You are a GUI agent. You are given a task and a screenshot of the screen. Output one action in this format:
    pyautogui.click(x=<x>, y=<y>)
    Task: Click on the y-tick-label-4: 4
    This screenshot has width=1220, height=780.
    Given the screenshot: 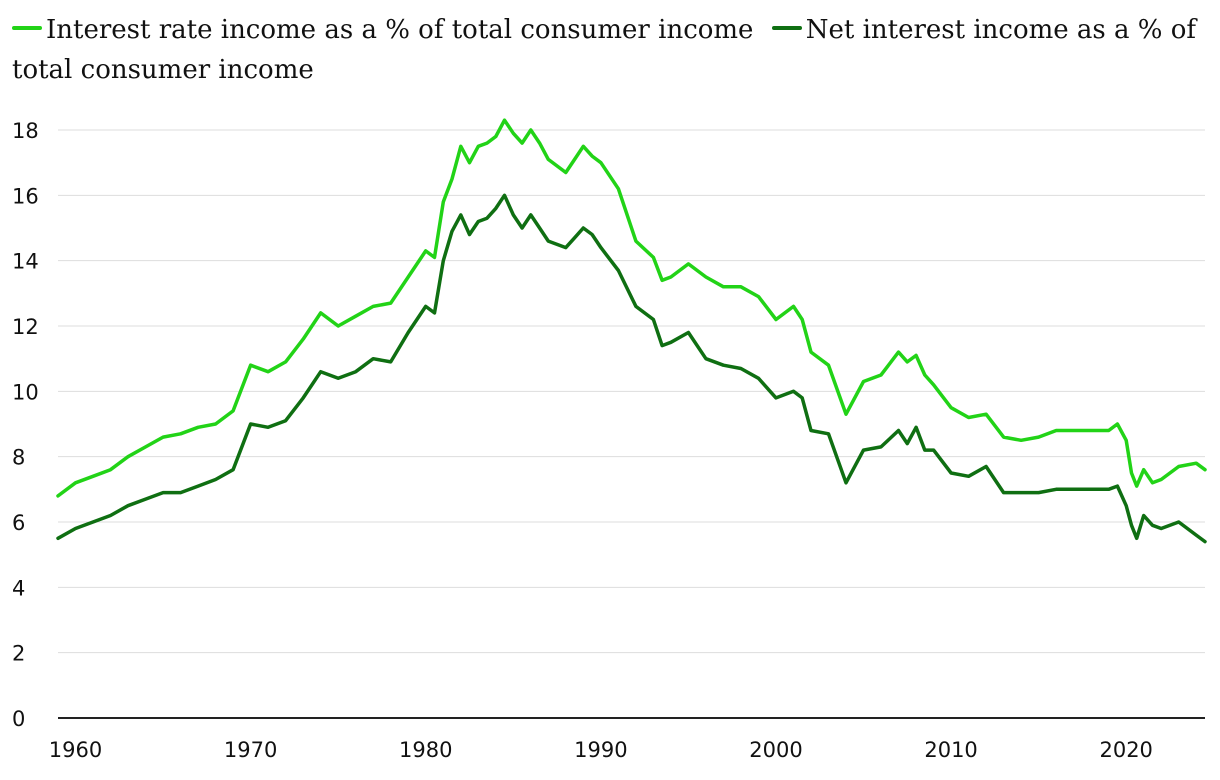 What is the action you would take?
    pyautogui.click(x=18, y=588)
    